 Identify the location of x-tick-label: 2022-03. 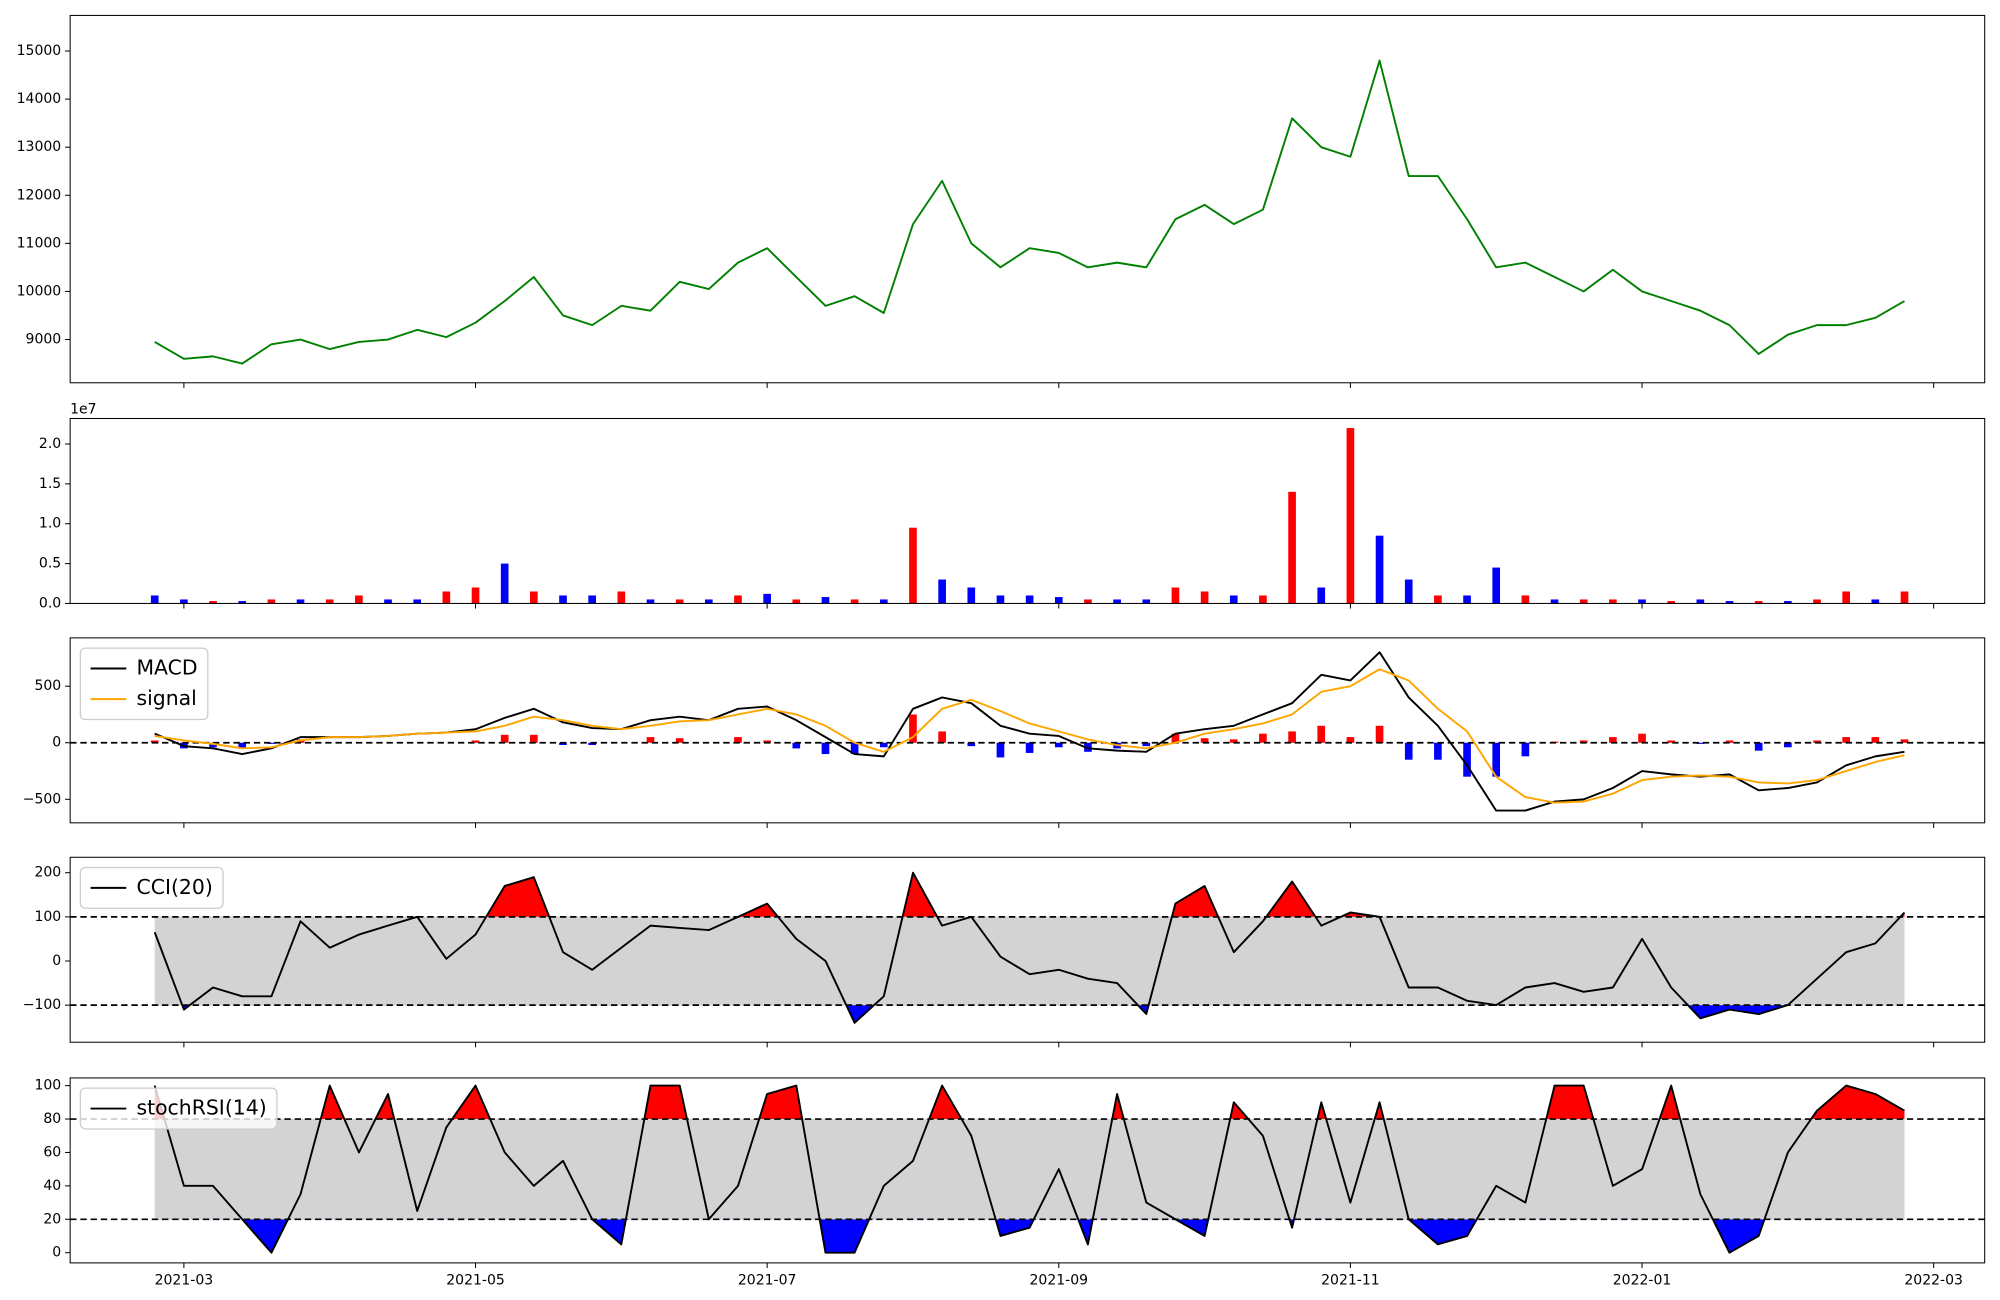
(1933, 1281).